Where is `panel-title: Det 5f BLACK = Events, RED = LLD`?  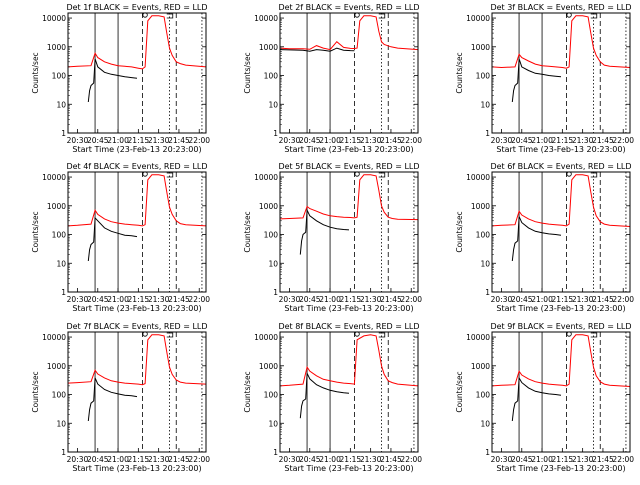 panel-title: Det 5f BLACK = Events, RED = LLD is located at coordinates (348, 166).